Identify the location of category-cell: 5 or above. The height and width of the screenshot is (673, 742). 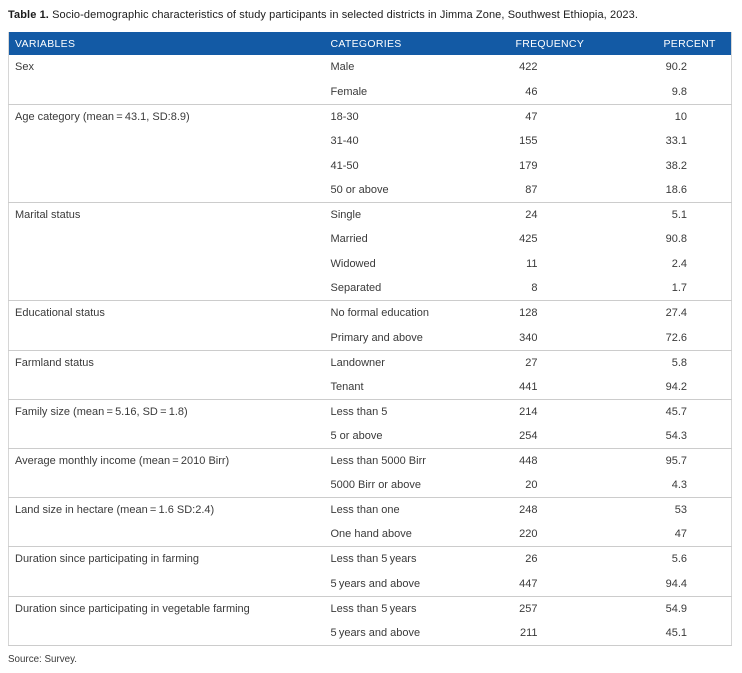
(356, 435).